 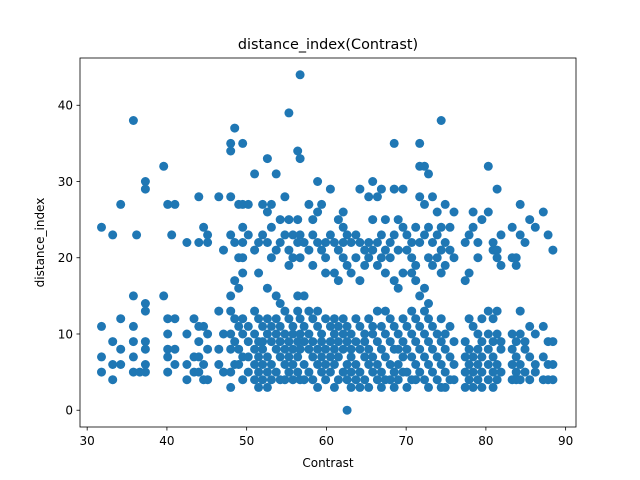 I want to click on x-tick-label: 60, so click(x=326, y=441).